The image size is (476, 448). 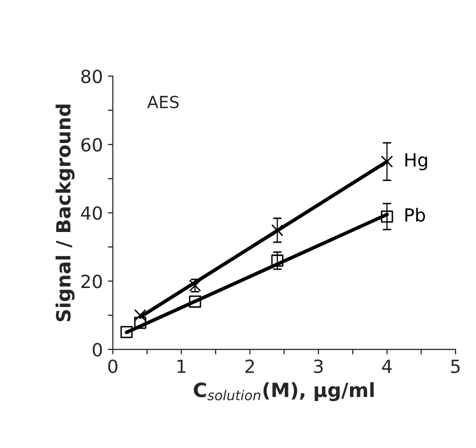 I want to click on y-tick-label: 20, so click(x=91, y=281).